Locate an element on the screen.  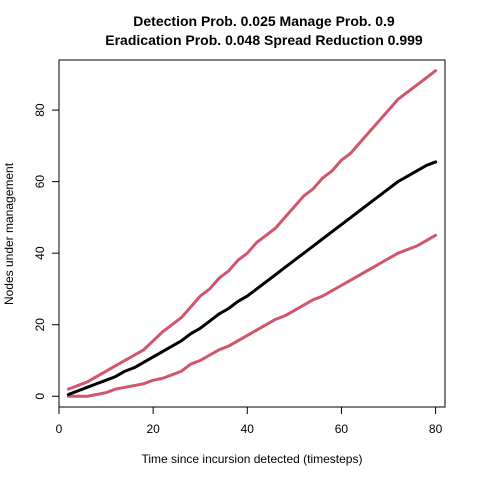
y-tick-label: 80 is located at coordinates (40, 110).